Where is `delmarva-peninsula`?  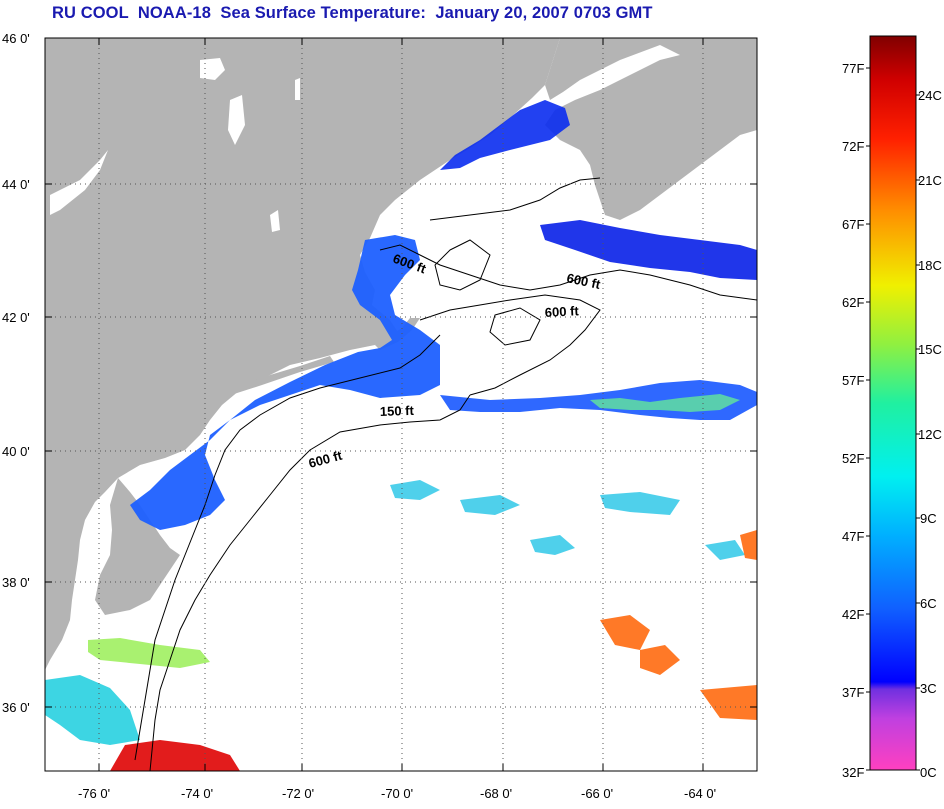 delmarva-peninsula is located at coordinates (137, 546).